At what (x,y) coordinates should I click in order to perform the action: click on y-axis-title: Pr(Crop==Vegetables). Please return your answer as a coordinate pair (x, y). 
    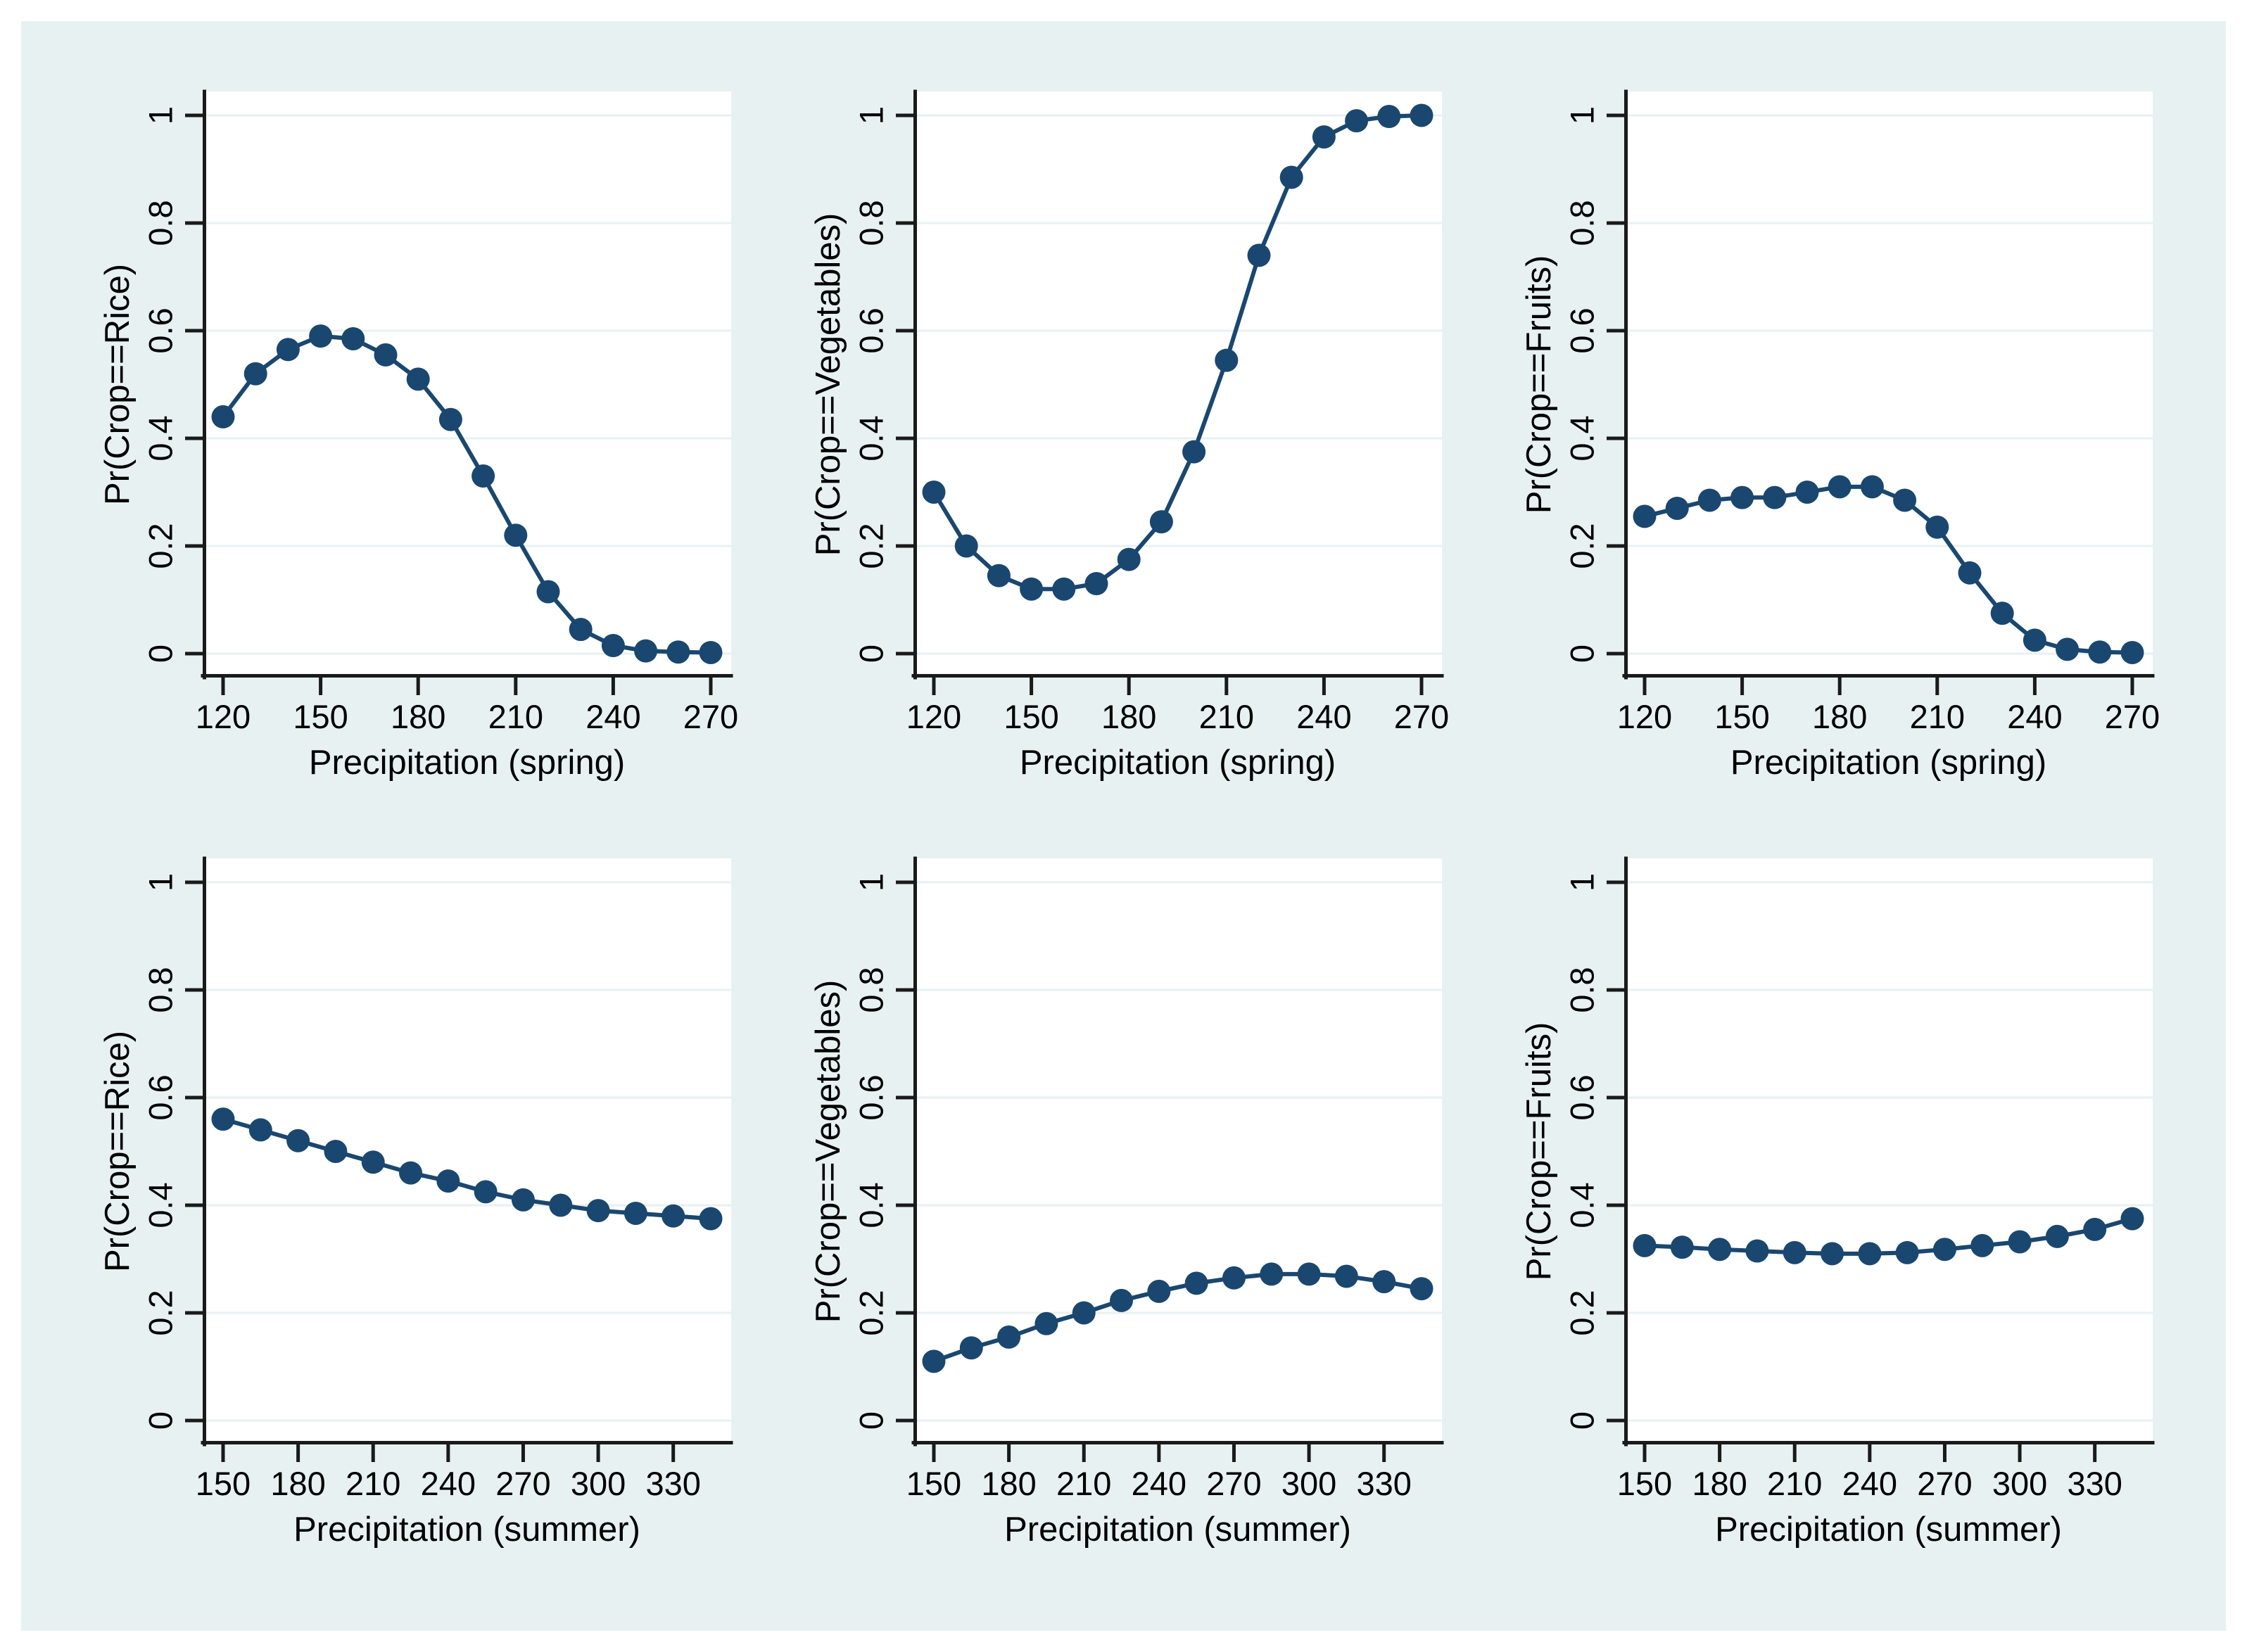
    Looking at the image, I should click on (828, 385).